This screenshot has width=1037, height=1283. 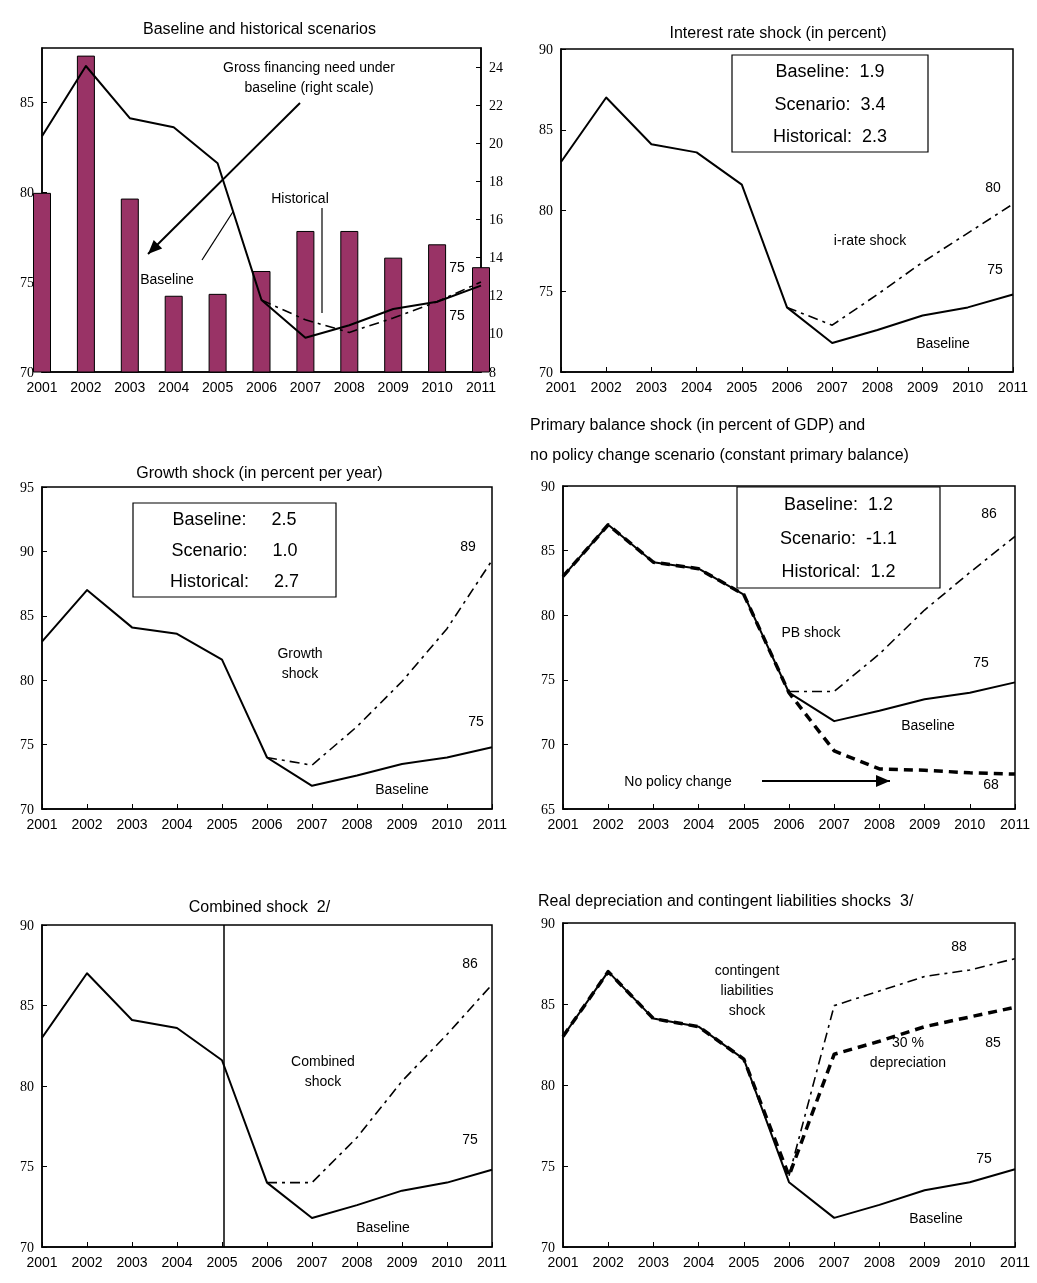 What do you see at coordinates (470, 963) in the screenshot?
I see `annotation: 86` at bounding box center [470, 963].